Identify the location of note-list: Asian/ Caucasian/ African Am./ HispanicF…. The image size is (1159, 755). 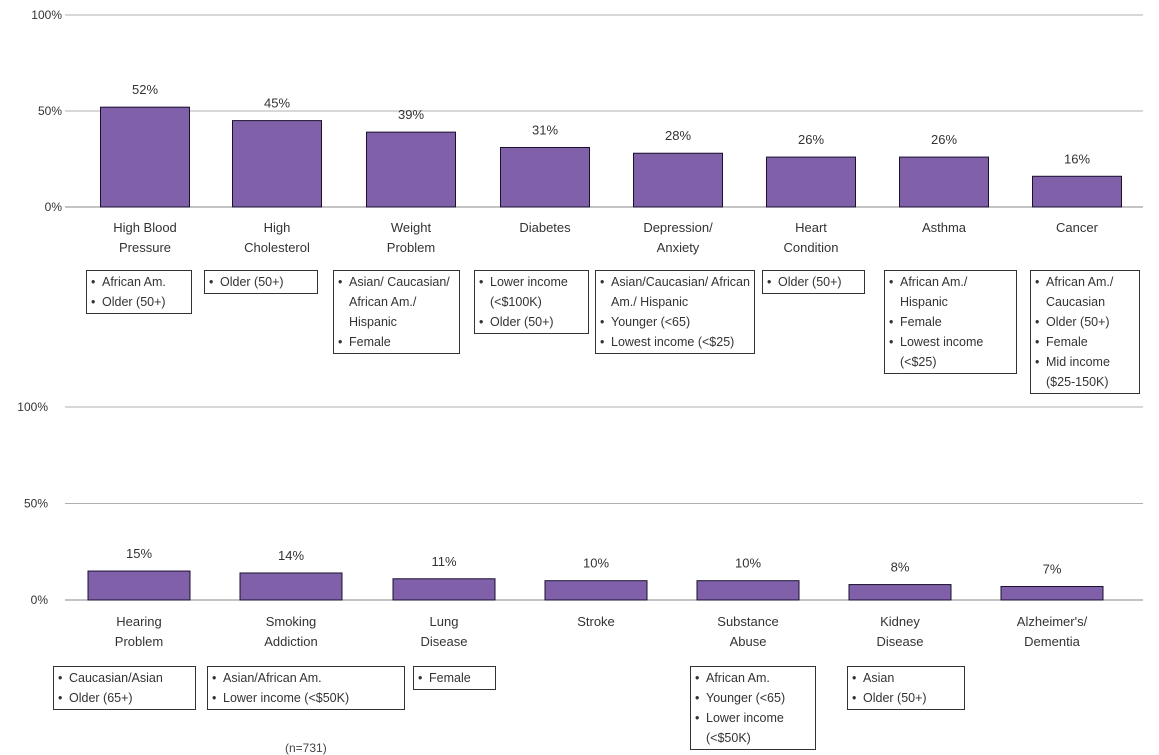
(396, 312).